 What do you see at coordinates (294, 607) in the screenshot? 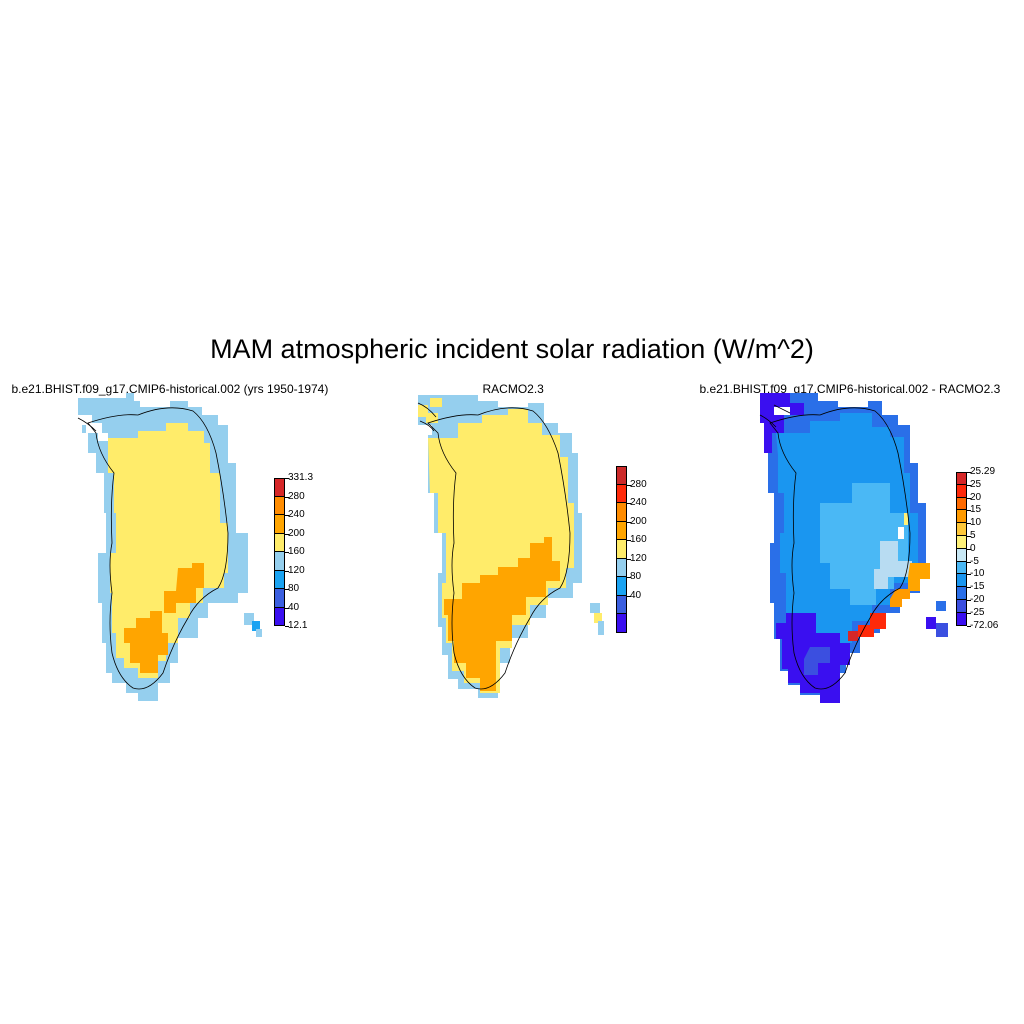
I see `colorbar-tick-label: 40` at bounding box center [294, 607].